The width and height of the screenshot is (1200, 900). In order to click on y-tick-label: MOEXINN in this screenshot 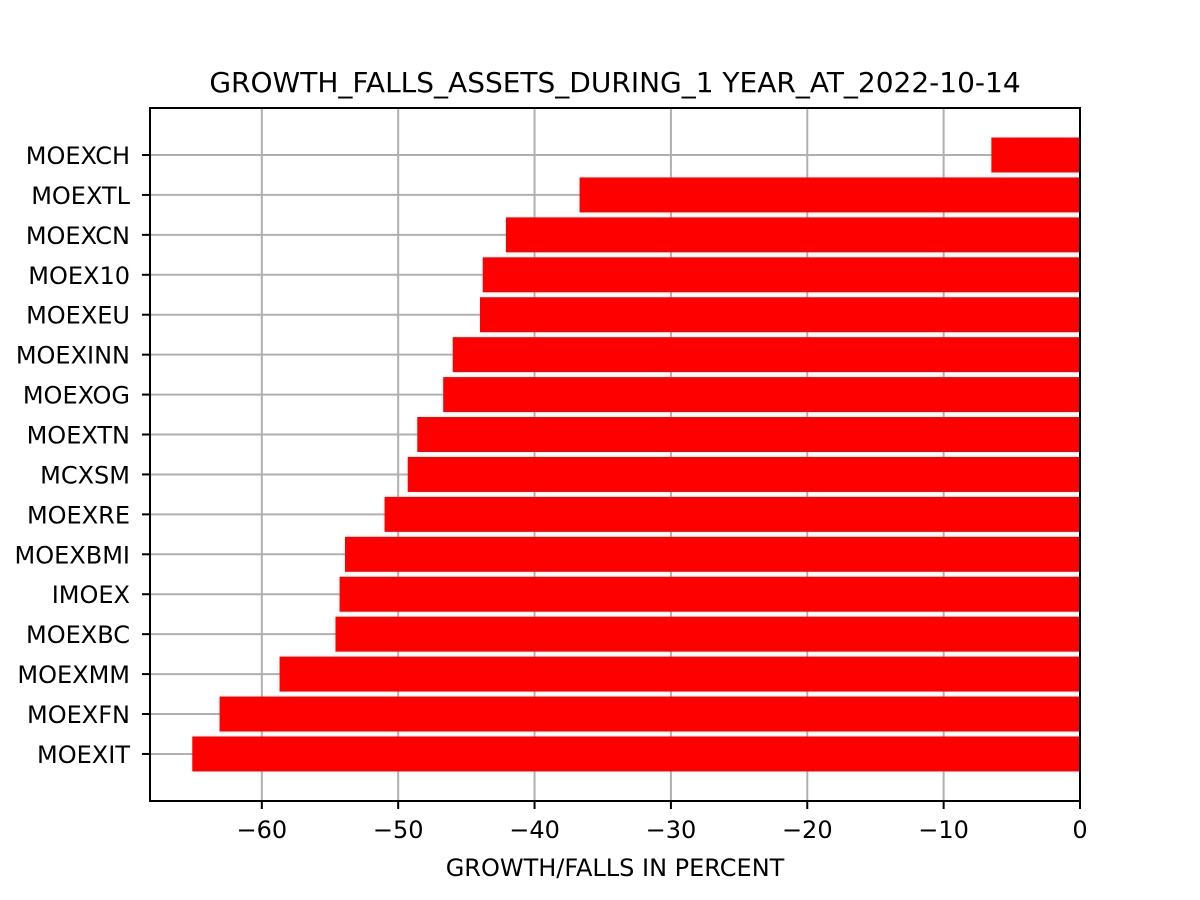, I will do `click(73, 356)`.